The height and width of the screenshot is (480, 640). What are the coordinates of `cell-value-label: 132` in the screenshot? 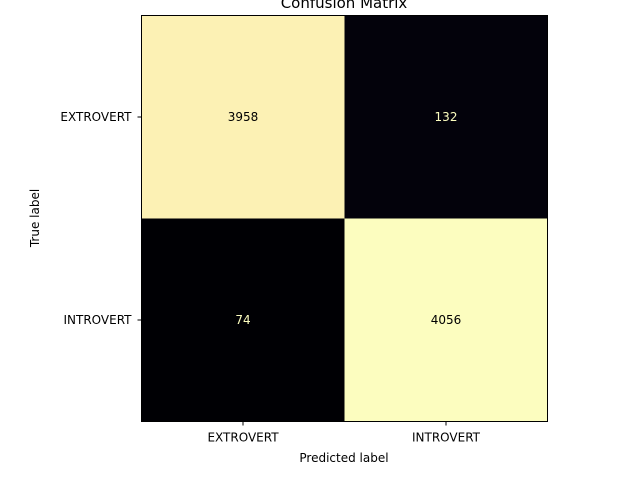 It's located at (446, 117).